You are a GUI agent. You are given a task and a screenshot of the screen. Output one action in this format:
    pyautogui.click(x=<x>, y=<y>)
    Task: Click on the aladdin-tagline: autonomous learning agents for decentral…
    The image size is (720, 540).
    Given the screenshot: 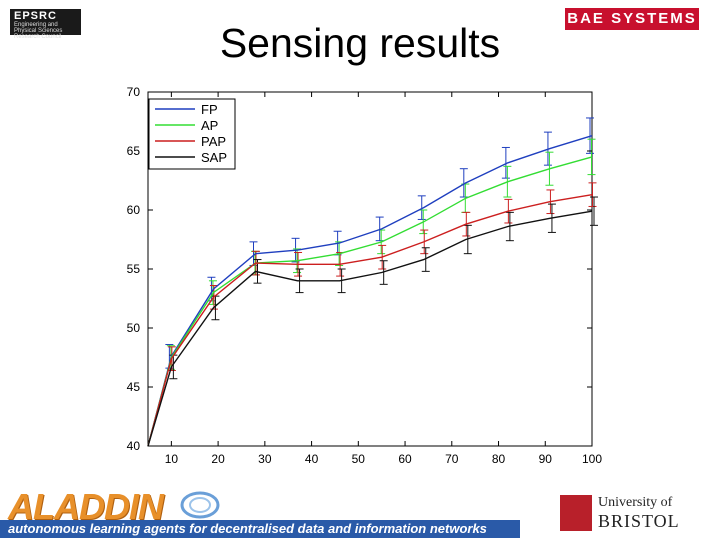 What is the action you would take?
    pyautogui.click(x=260, y=529)
    